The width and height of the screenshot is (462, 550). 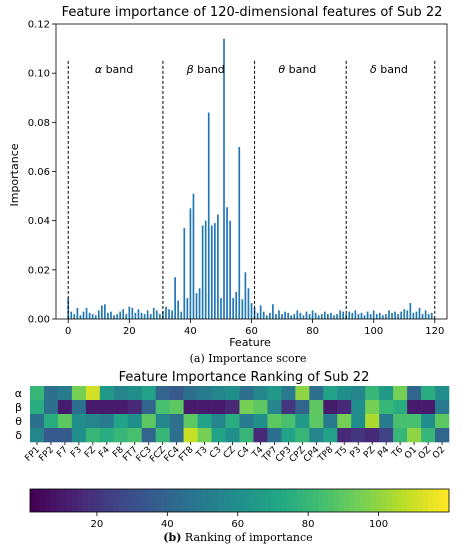 What do you see at coordinates (383, 452) in the screenshot?
I see `heatmap-col-label: P4` at bounding box center [383, 452].